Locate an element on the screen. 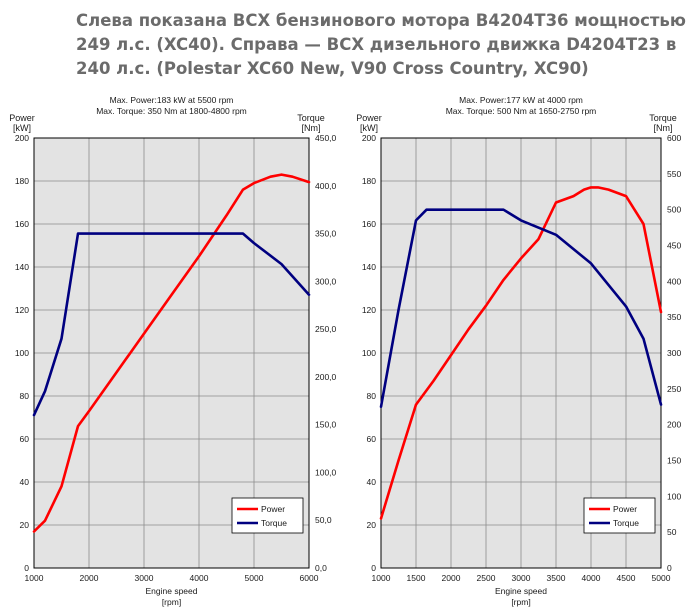 This screenshot has width=699, height=616. y2-tick-label: 300 is located at coordinates (674, 353).